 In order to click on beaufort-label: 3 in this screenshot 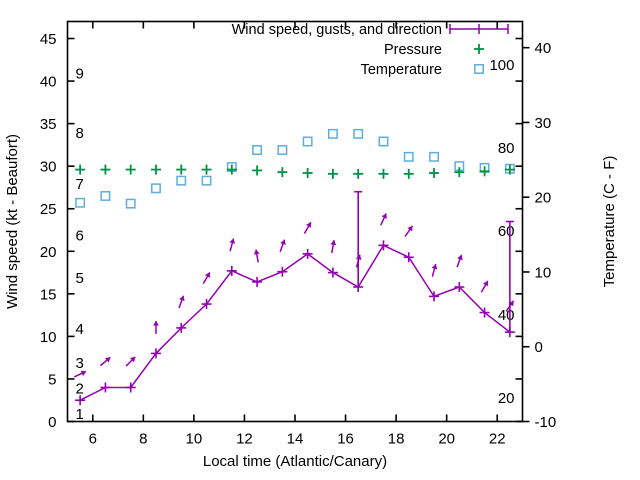, I will do `click(80, 363)`.